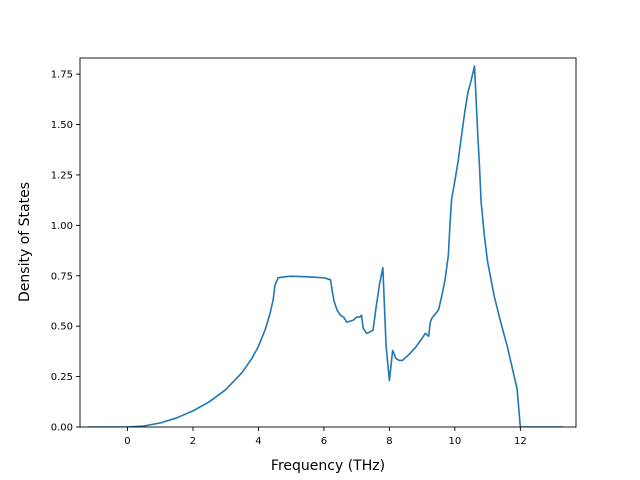  What do you see at coordinates (62, 428) in the screenshot?
I see `y-tick-label: 0.00` at bounding box center [62, 428].